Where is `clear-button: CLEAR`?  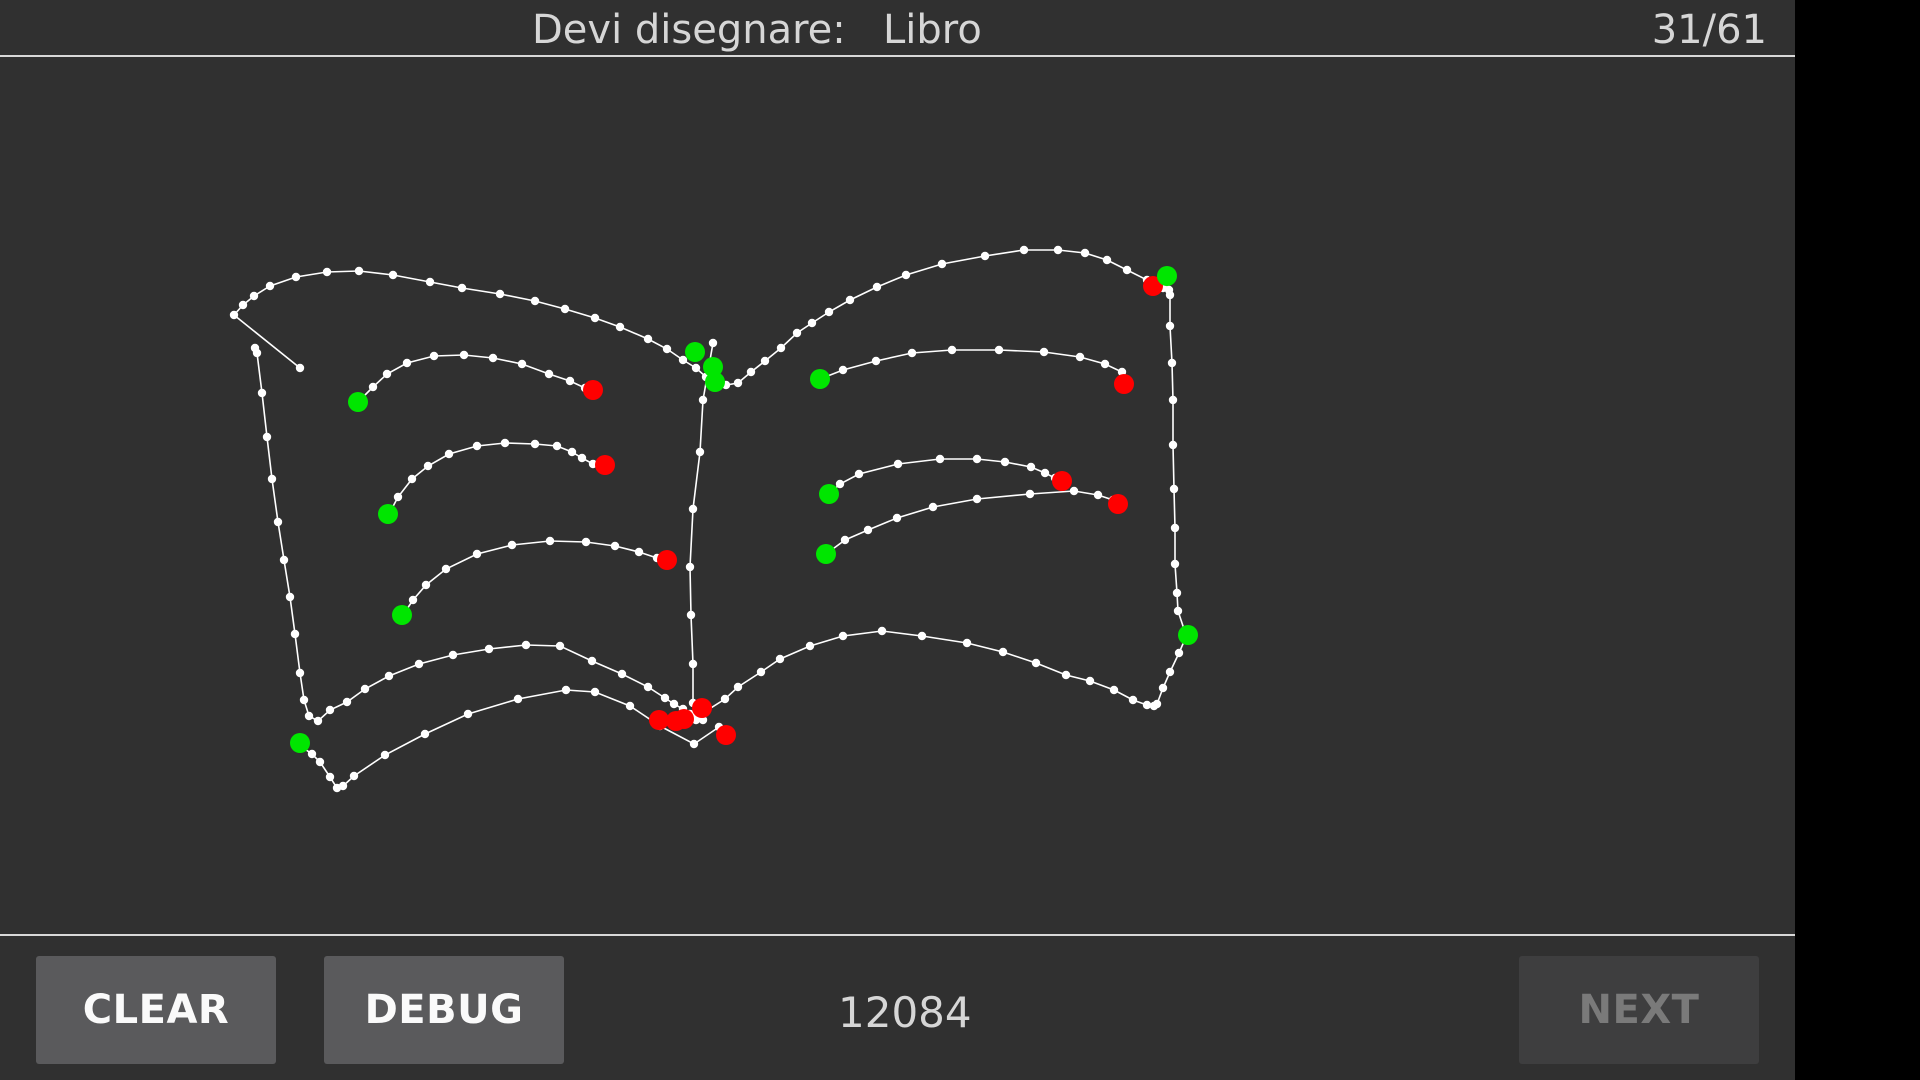 clear-button: CLEAR is located at coordinates (156, 1010).